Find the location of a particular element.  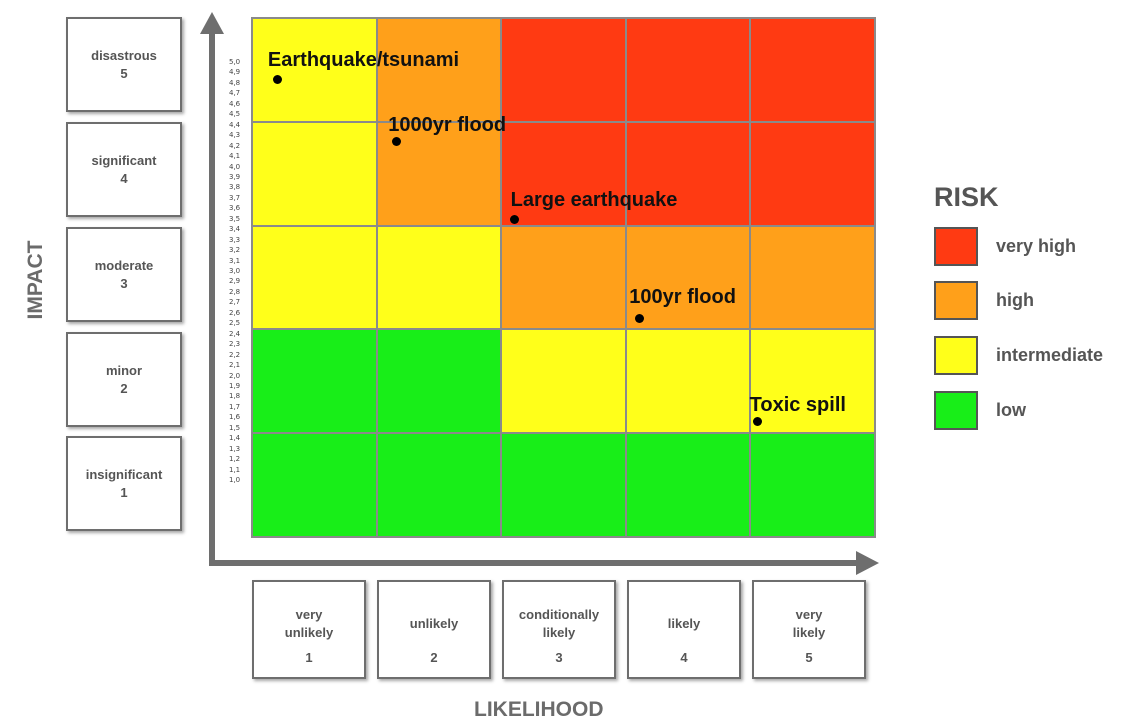

impact-tick-label: 1,5 is located at coordinates (235, 427).